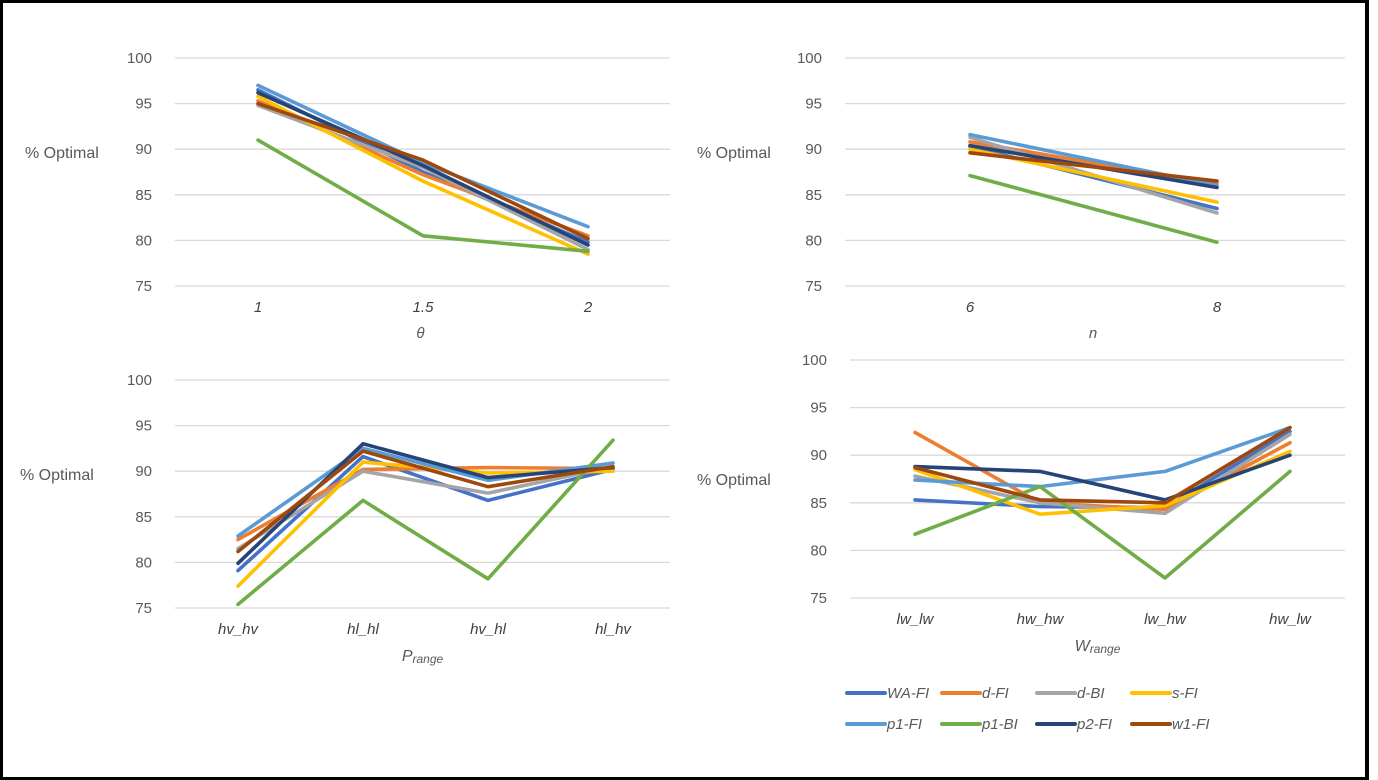  What do you see at coordinates (239, 629) in the screenshot?
I see `x-tick-label: hv_hv` at bounding box center [239, 629].